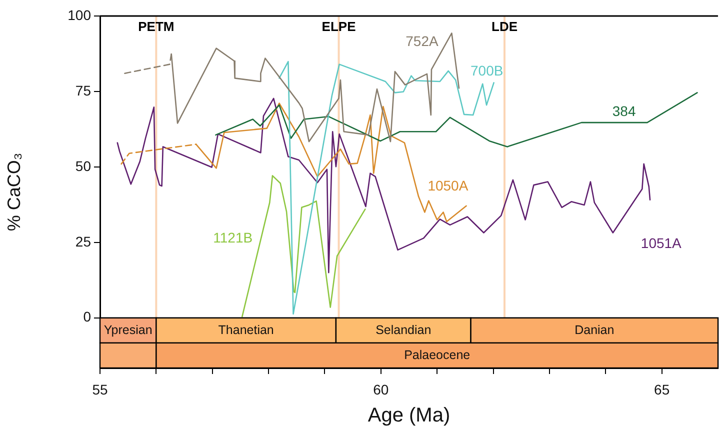 The height and width of the screenshot is (436, 719). What do you see at coordinates (409, 415) in the screenshot?
I see `x-axis-title: Age (Ma)` at bounding box center [409, 415].